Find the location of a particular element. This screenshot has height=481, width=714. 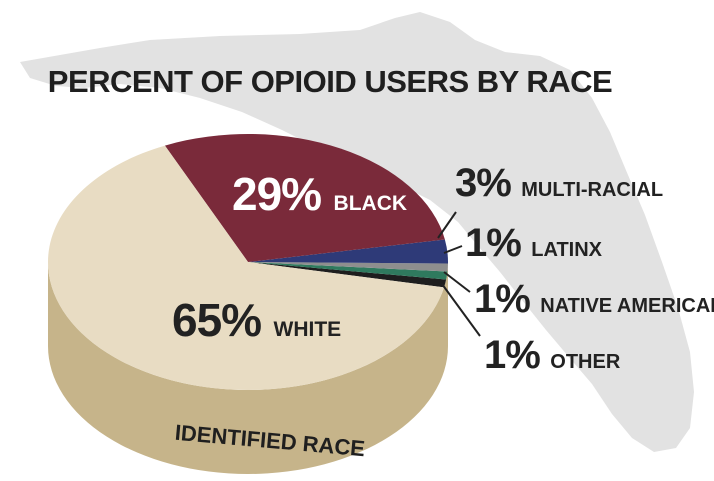

slice-pct-multi-racial: 3% is located at coordinates (483, 183).